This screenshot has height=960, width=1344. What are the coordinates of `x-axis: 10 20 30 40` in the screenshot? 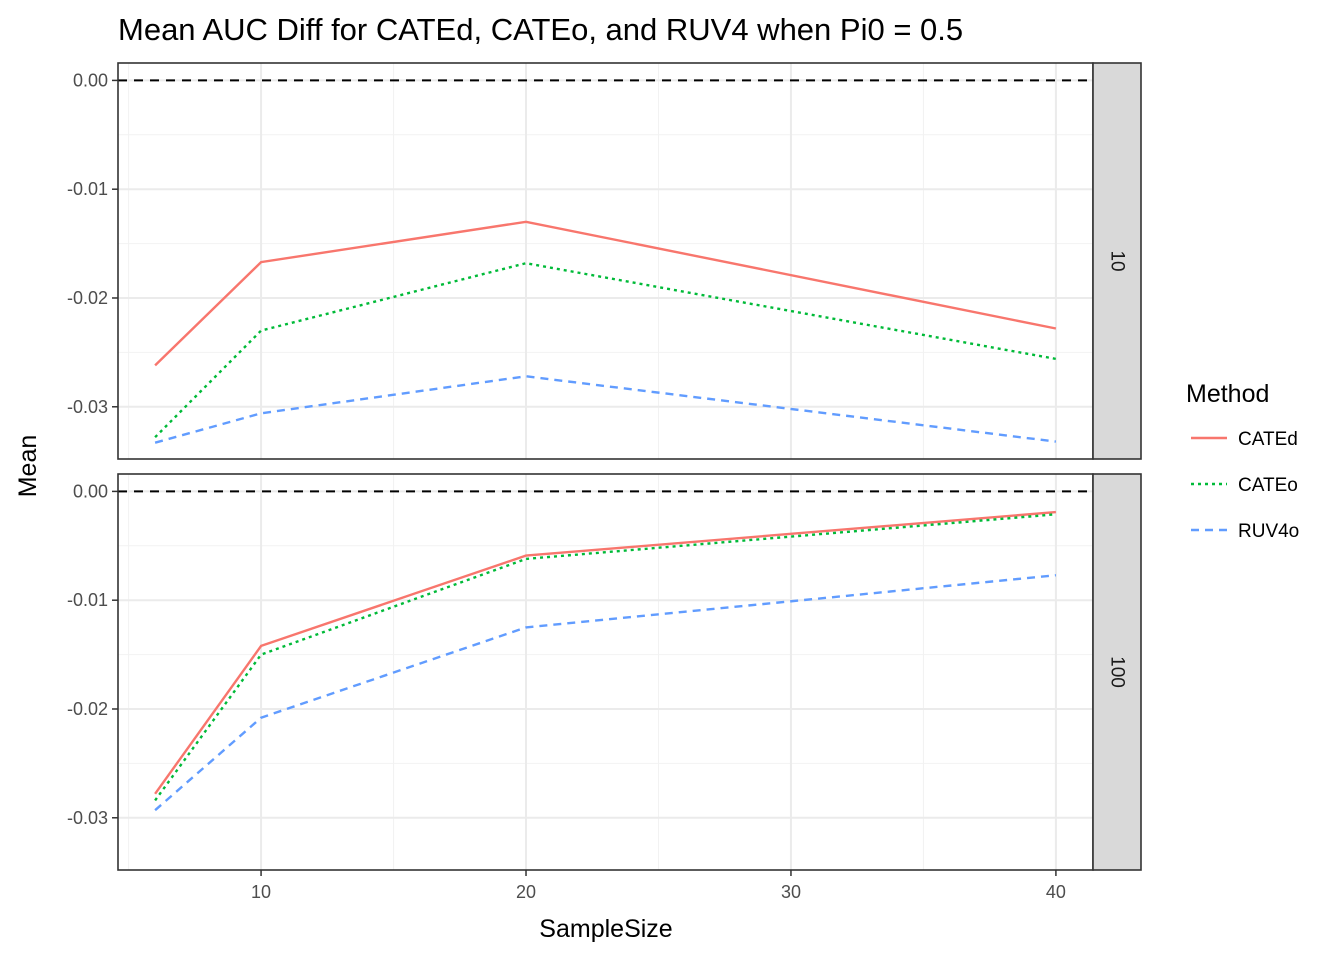 It's located at (658, 886).